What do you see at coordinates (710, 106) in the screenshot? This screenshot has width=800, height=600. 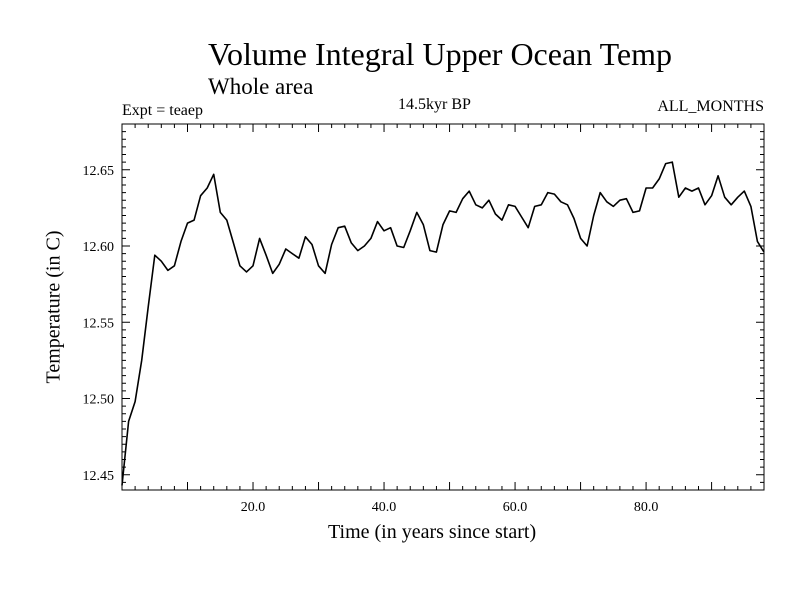 I see `months-label: ALL_MONTHS` at bounding box center [710, 106].